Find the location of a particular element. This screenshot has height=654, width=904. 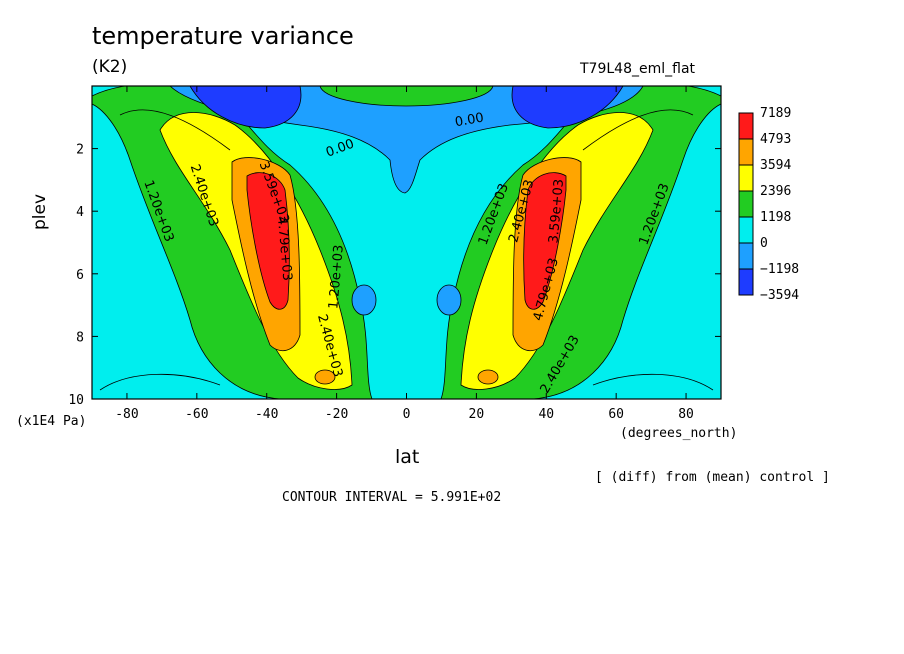

colorbar-label: 1198 is located at coordinates (775, 217).